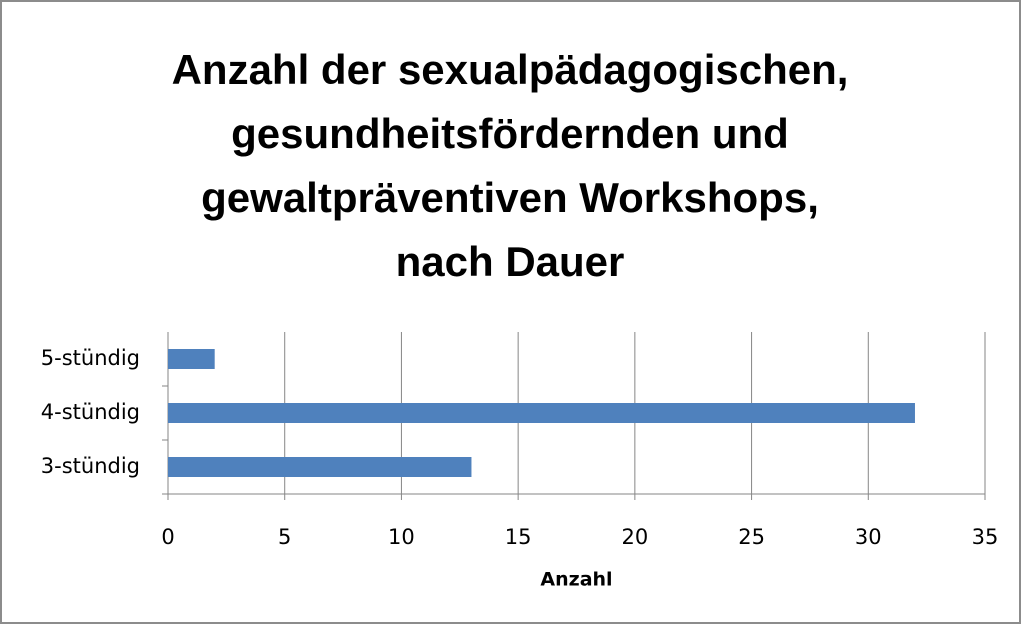 The image size is (1021, 624). I want to click on y-tick-label: 5-stündig, so click(90, 358).